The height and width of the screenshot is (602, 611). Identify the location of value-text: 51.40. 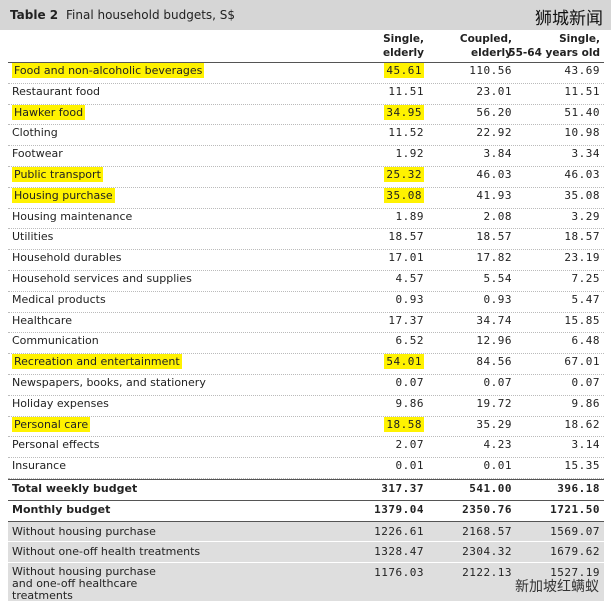
(582, 112).